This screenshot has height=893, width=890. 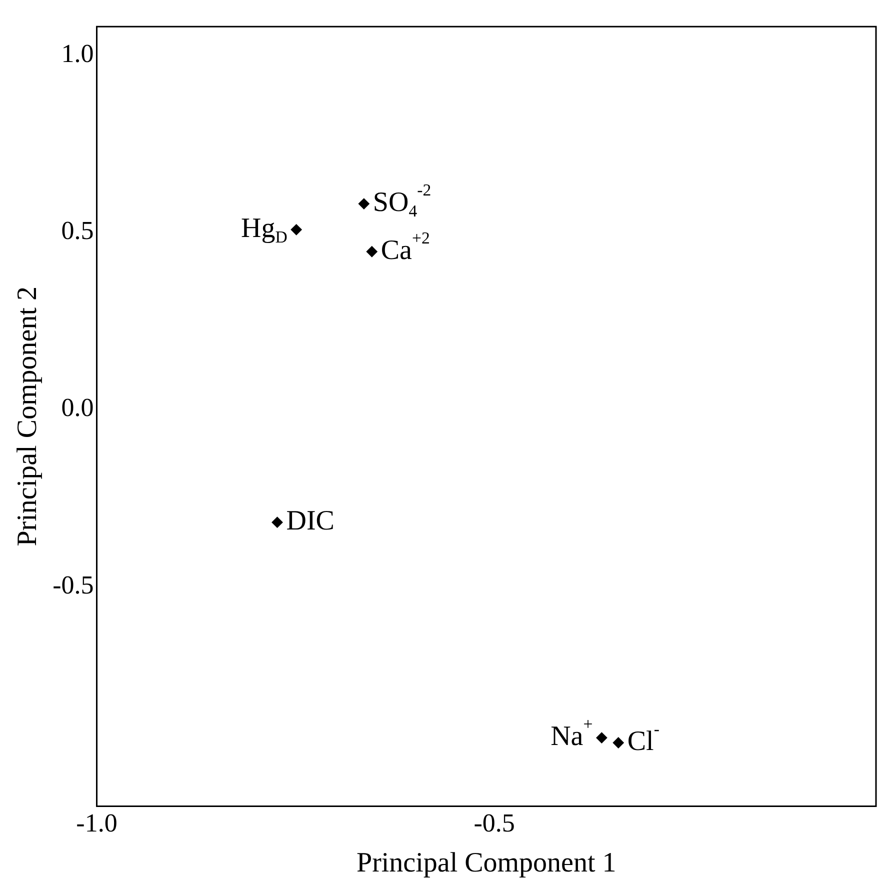 I want to click on annotation: DIC, so click(x=310, y=521).